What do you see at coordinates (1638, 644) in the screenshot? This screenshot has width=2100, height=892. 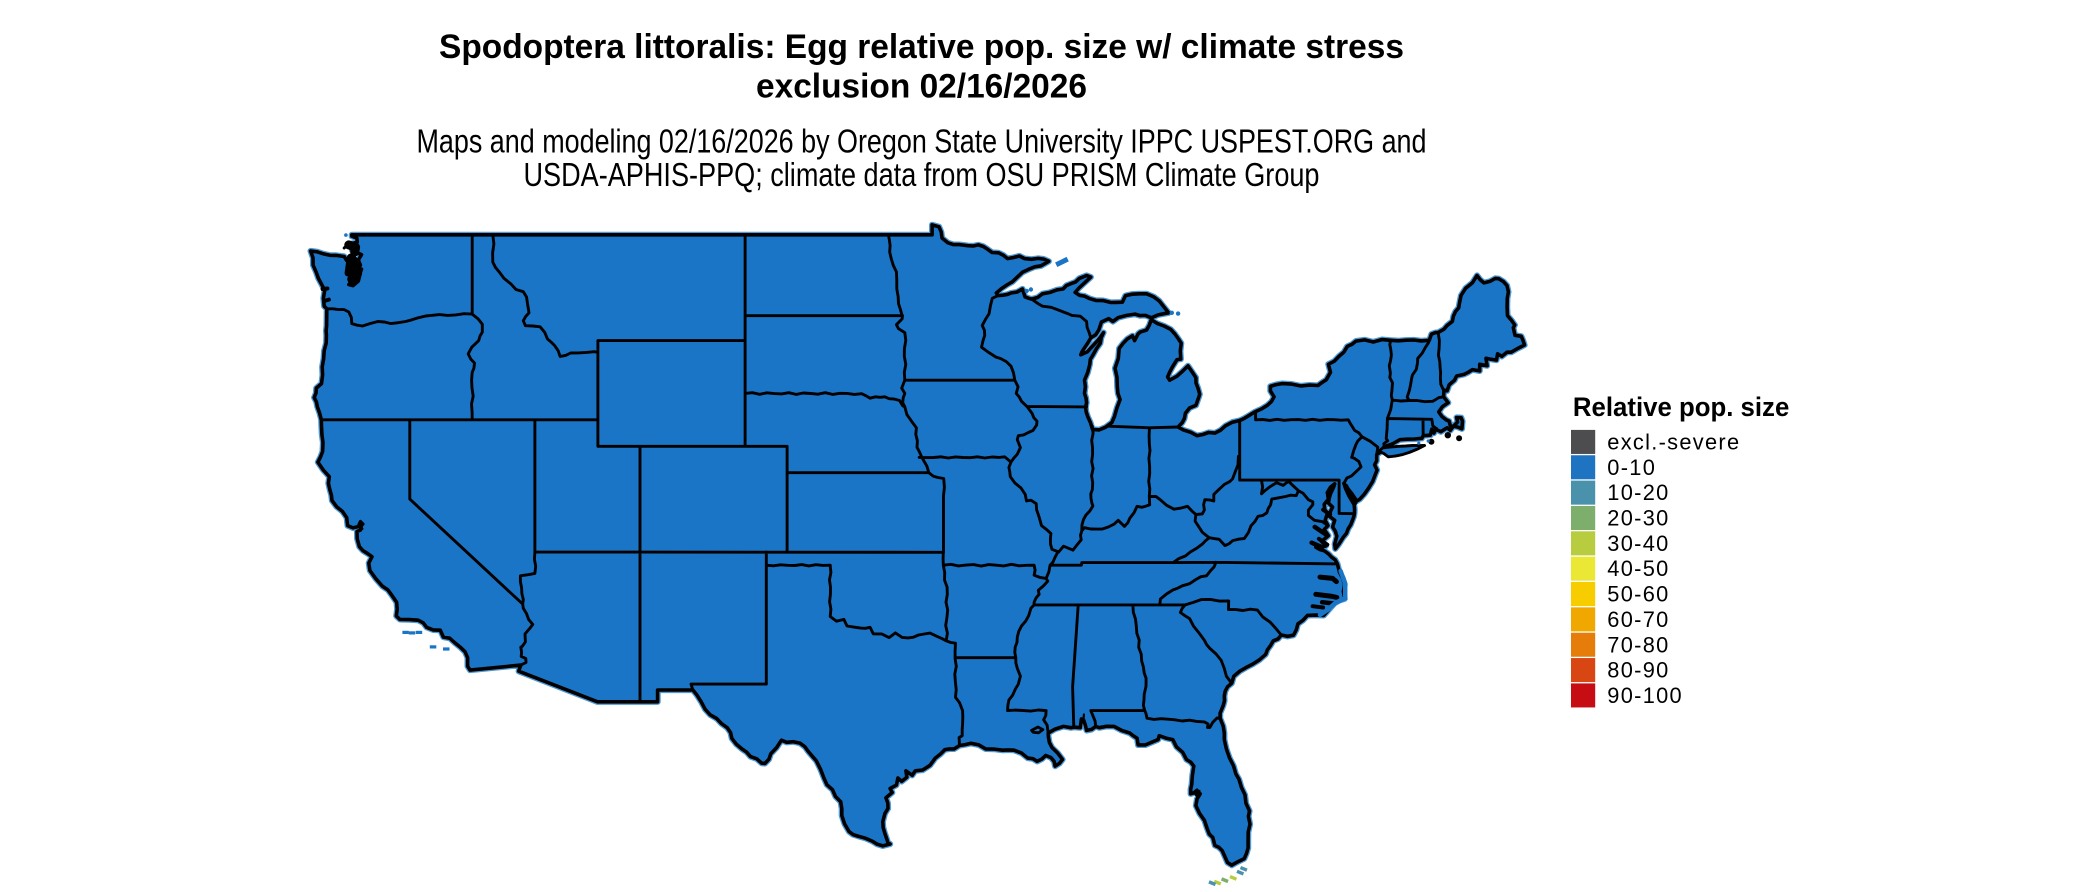 I see `svg-text: 70-80` at bounding box center [1638, 644].